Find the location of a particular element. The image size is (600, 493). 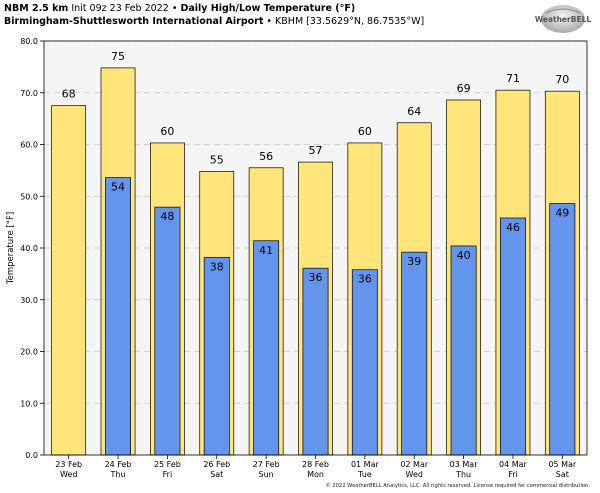

low-value-label: 54 is located at coordinates (118, 187).